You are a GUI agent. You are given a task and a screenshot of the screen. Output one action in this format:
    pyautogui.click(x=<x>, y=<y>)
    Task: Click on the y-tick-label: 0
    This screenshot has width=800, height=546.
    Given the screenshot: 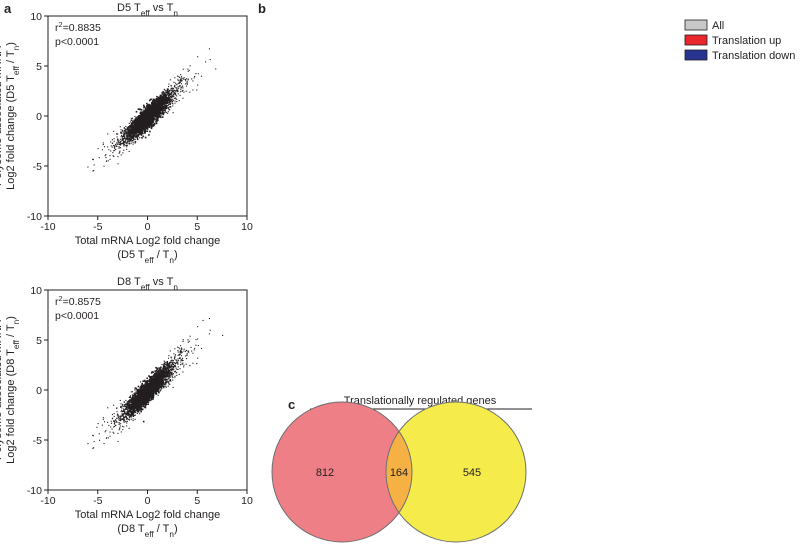 What is the action you would take?
    pyautogui.click(x=39, y=117)
    